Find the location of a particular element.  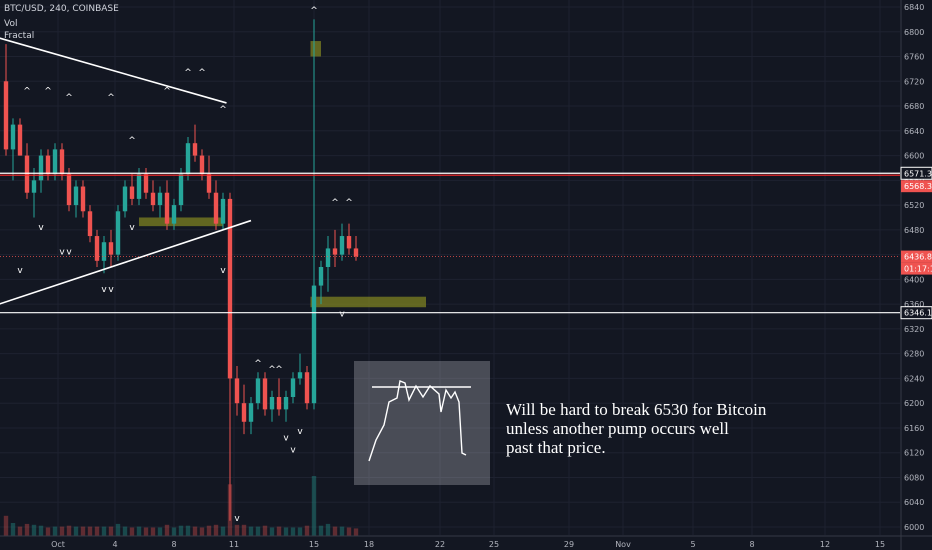

y-axis-tick-label: 6480 is located at coordinates (914, 230).